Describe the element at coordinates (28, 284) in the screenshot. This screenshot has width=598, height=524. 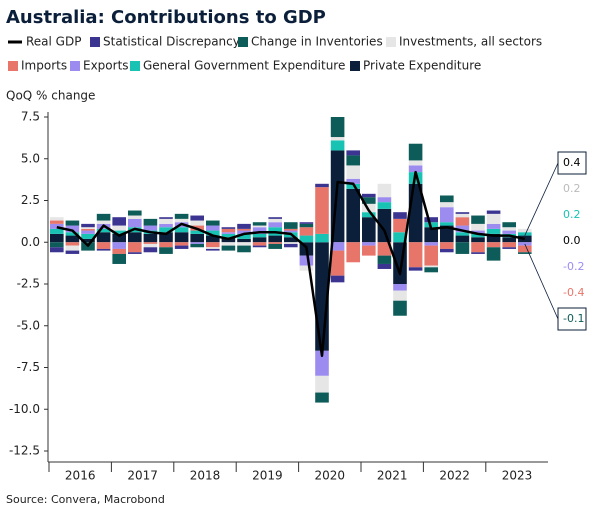
I see `y-tick-label: -2.5` at that location.